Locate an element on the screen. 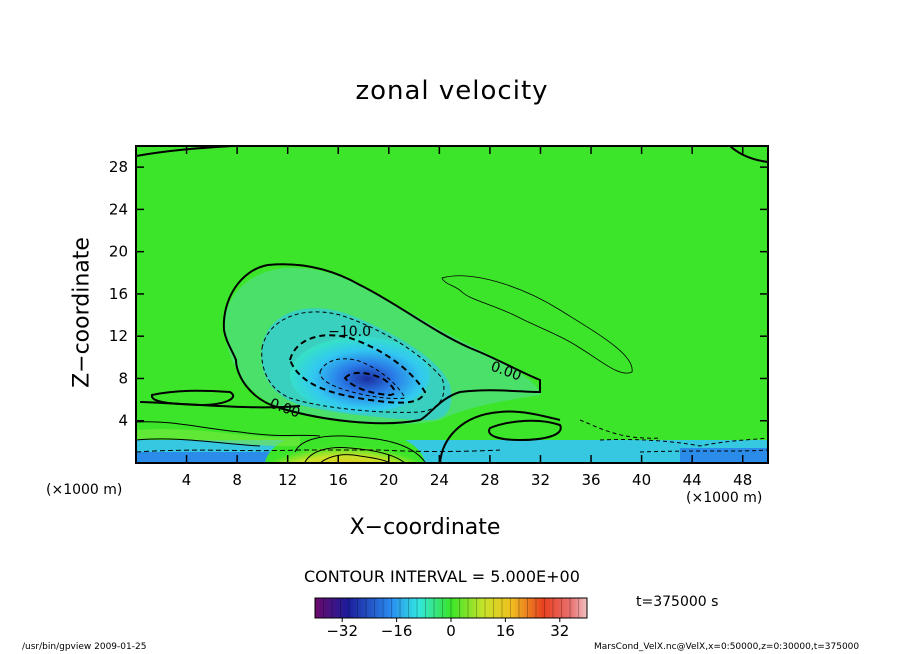 This screenshot has width=904, height=654. y-tick-label: 28 is located at coordinates (118, 167).